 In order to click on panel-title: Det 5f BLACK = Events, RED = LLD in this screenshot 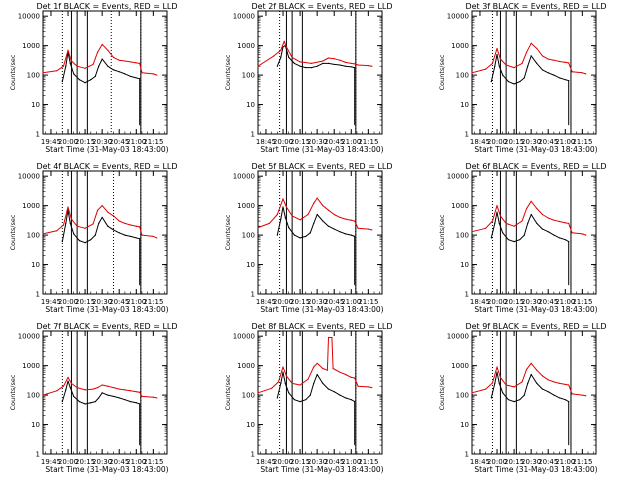, I will do `click(321, 166)`.